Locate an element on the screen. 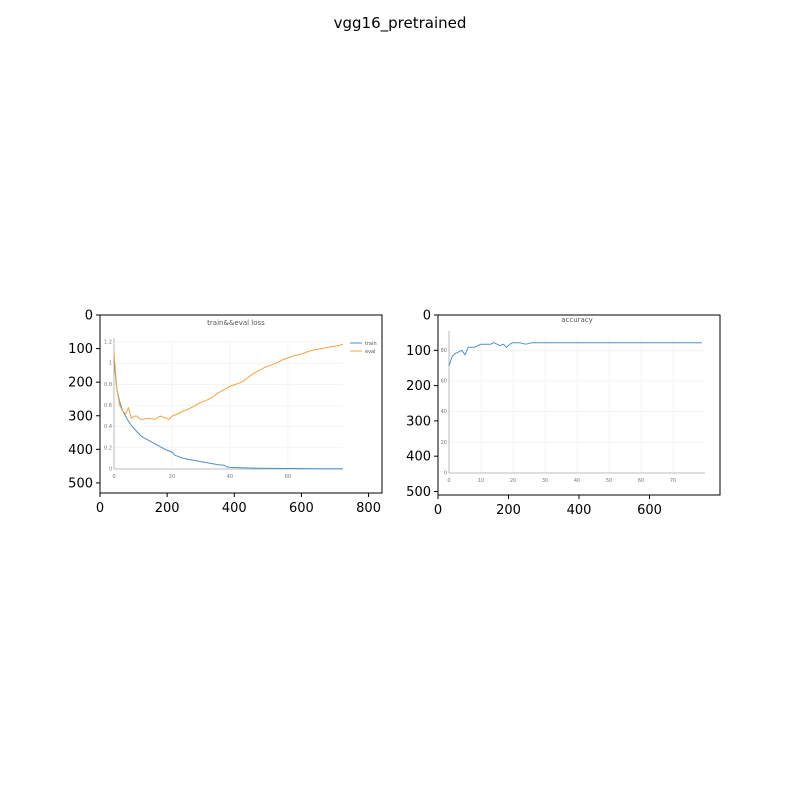 The height and width of the screenshot is (800, 800). accuracy-inner-ticks: 0 20 40 60 80 0 10 20 30 40 50 60 70 is located at coordinates (559, 416).